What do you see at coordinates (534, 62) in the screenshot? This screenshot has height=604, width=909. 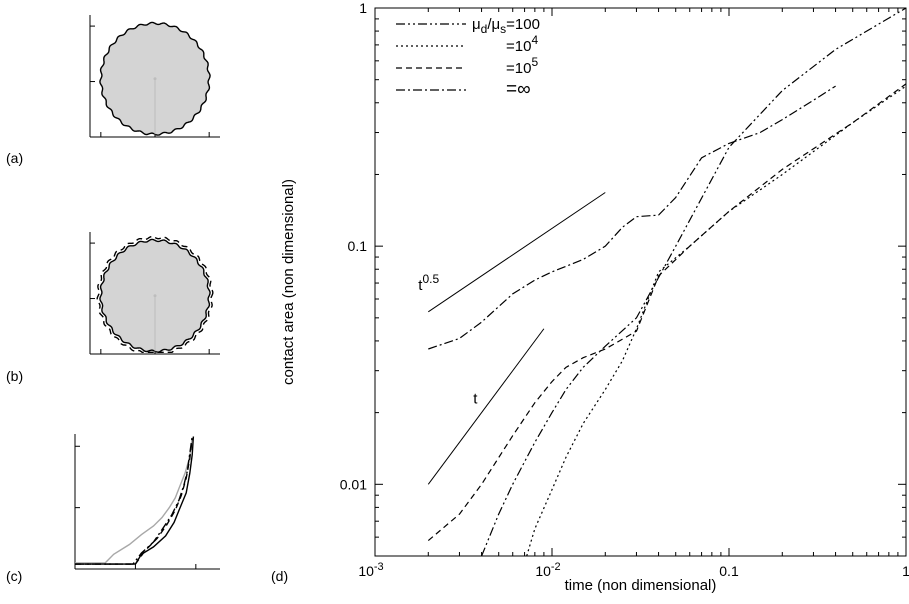 I see `legend-label-part: 5` at bounding box center [534, 62].